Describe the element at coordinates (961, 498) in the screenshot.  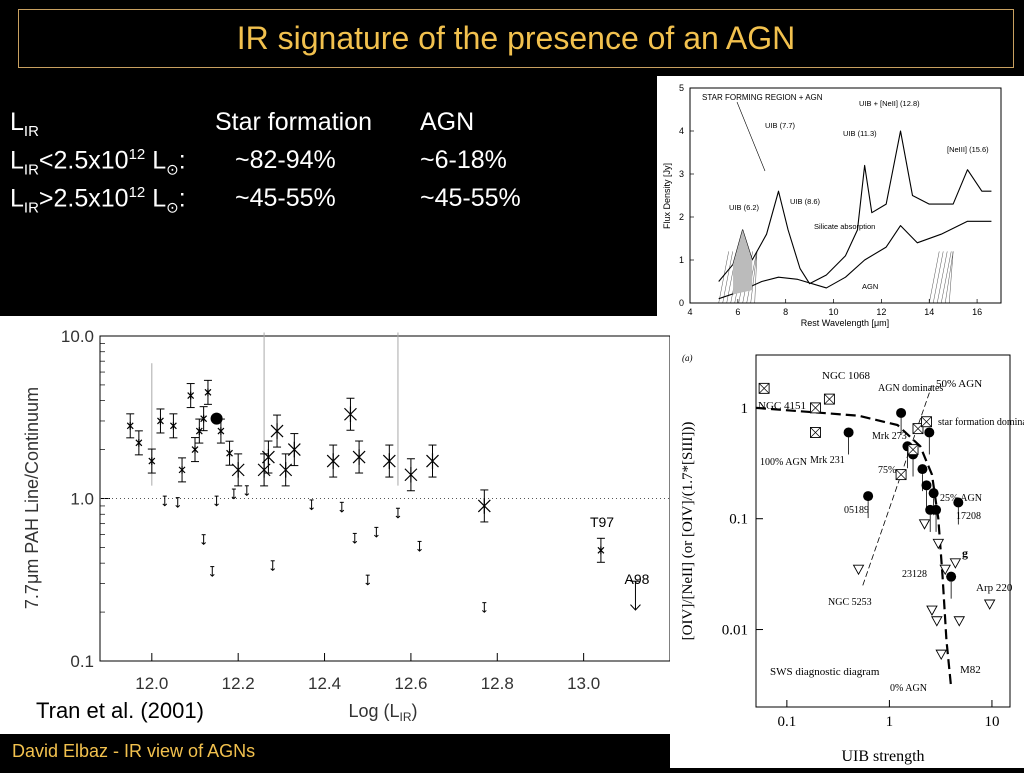
I see `sws-annotation: 25% AGN` at that location.